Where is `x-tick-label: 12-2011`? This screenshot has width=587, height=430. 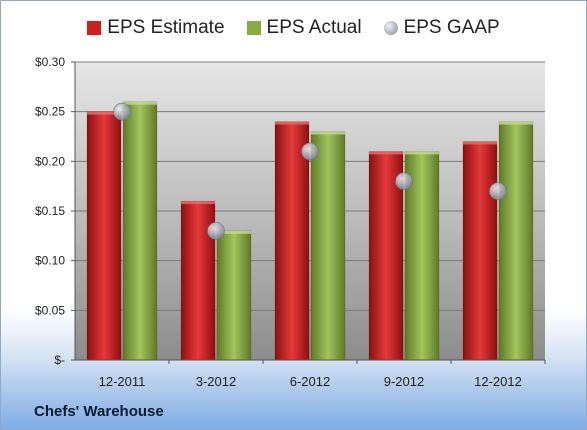 x-tick-label: 12-2011 is located at coordinates (122, 381).